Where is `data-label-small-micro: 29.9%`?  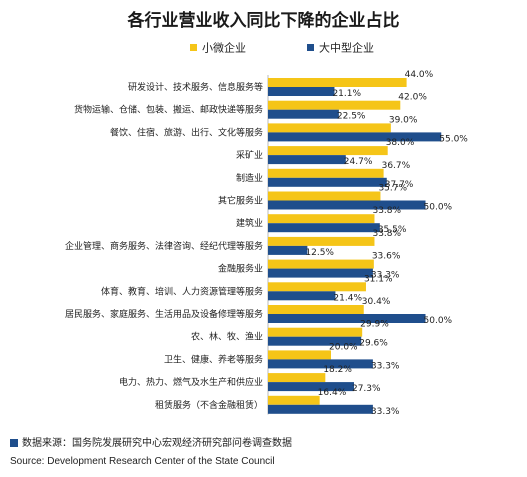
data-label-small-micro: 29.9% is located at coordinates (374, 325).